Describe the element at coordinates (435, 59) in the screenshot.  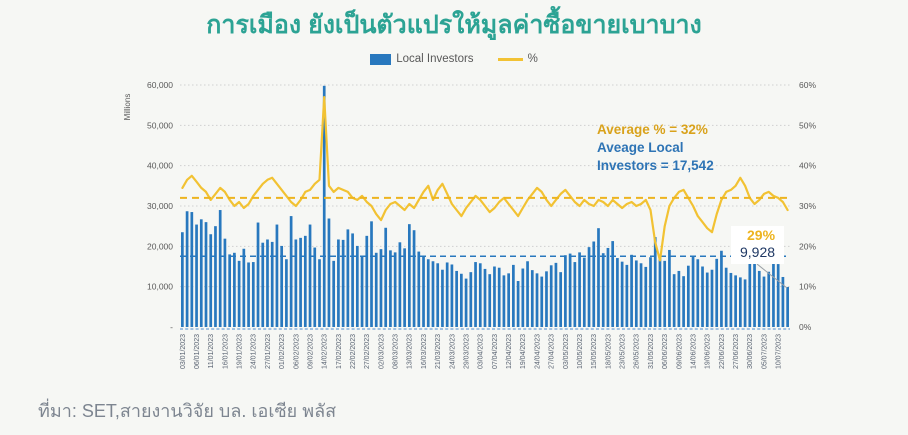
I see `legend-label-local-investors: Local Investors` at that location.